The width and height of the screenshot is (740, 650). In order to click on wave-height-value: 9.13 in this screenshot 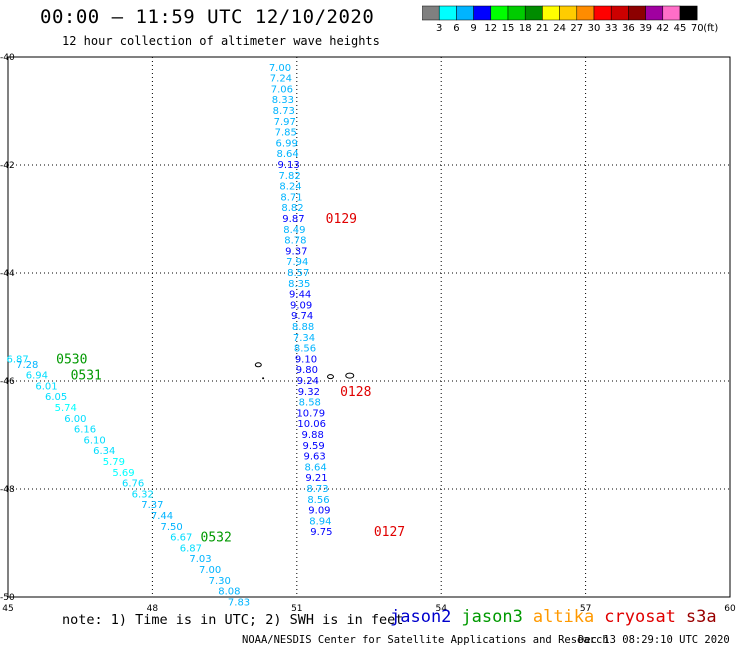, I will do `click(288, 165)`.